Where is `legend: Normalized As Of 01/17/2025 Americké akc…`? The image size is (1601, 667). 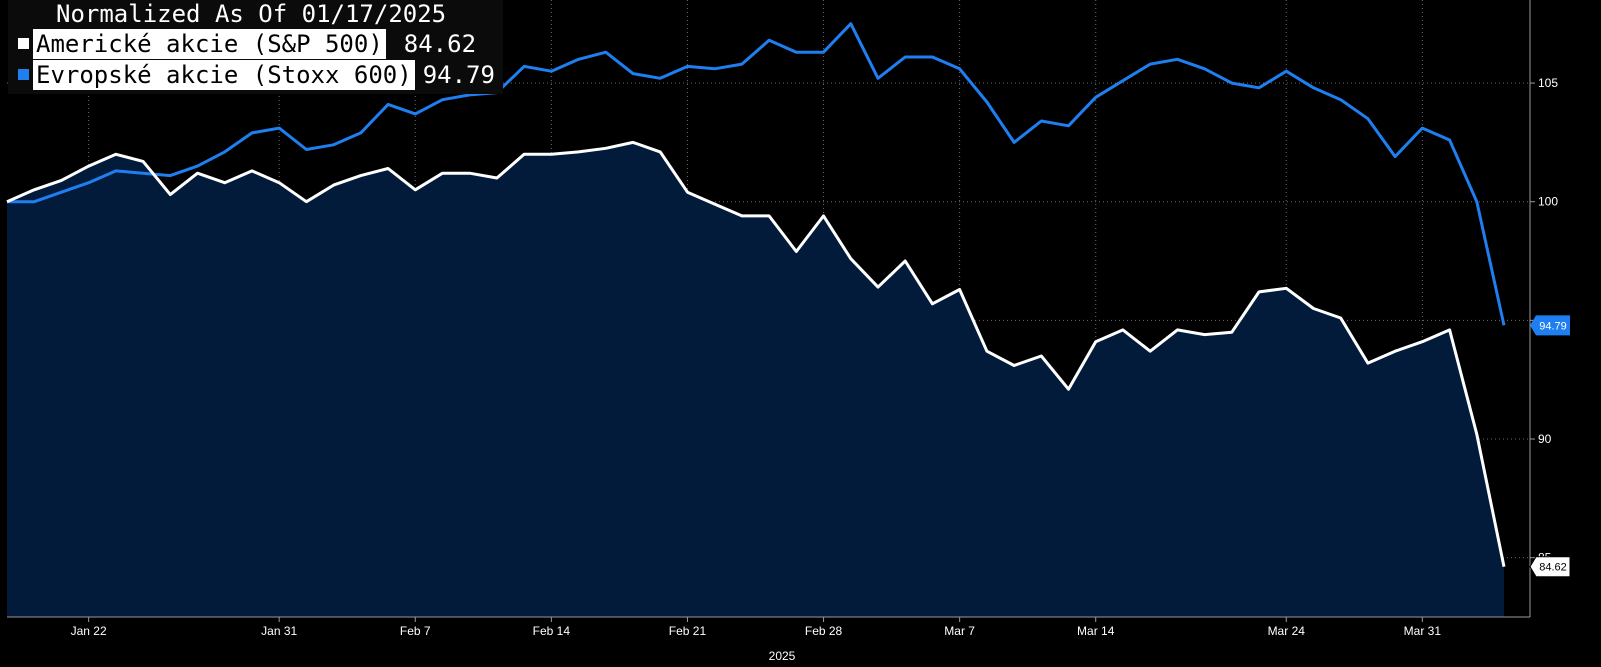 legend: Normalized As Of 01/17/2025 Americké akc… is located at coordinates (255, 47).